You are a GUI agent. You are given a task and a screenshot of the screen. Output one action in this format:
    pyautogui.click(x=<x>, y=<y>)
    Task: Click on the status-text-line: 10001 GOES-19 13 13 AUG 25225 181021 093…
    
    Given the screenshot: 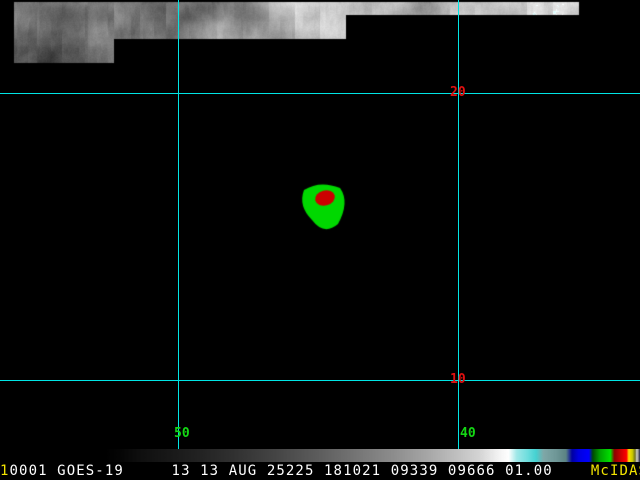 What is the action you would take?
    pyautogui.click(x=320, y=471)
    